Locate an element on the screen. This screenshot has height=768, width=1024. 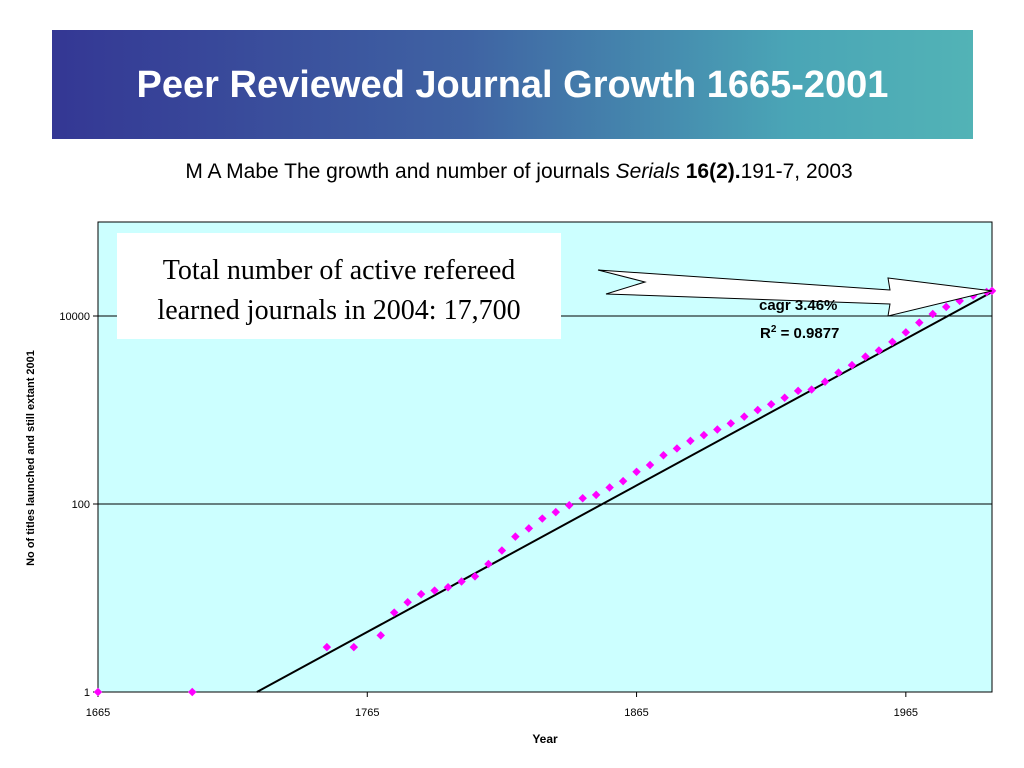
callout-line-2: learned journals in 2004: 17,700 is located at coordinates (339, 310).